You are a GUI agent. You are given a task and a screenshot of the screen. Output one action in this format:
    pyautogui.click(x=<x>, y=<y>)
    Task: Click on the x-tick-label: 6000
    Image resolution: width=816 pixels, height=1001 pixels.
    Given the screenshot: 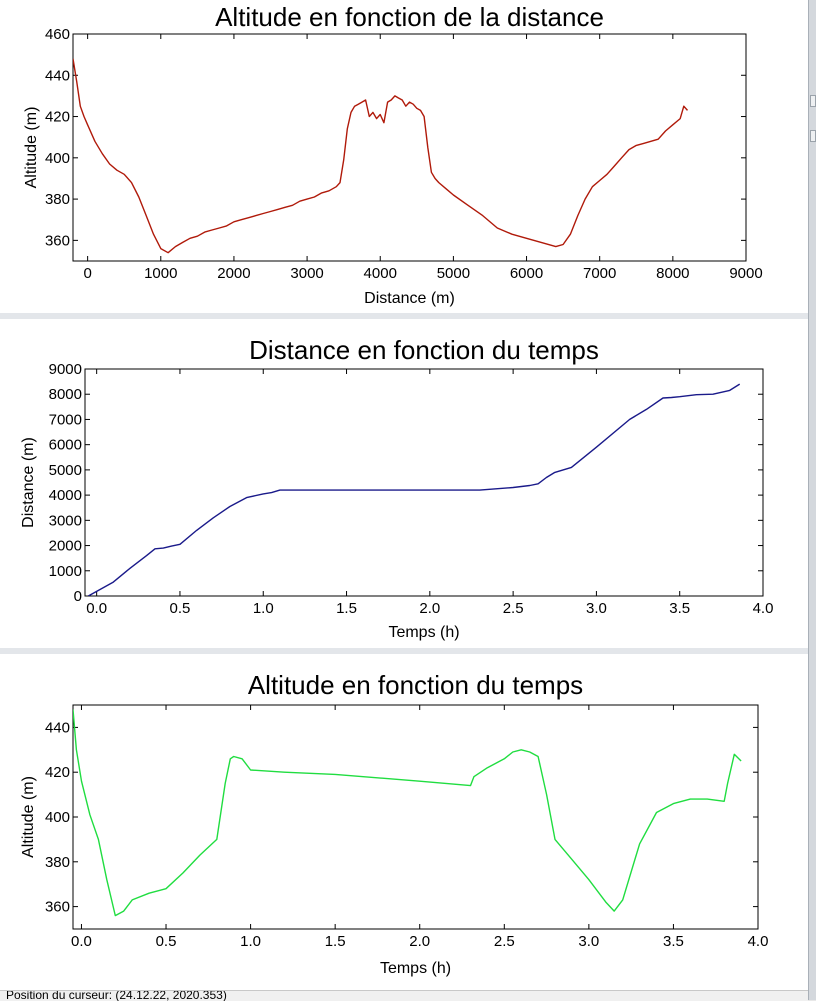 What is the action you would take?
    pyautogui.click(x=526, y=273)
    